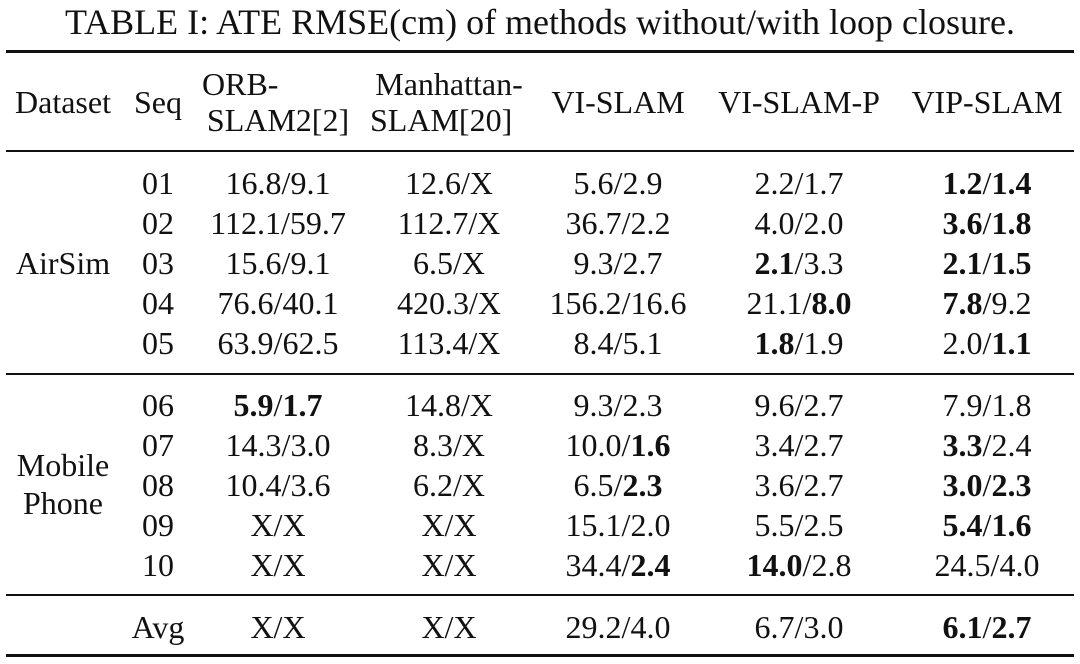 The image size is (1080, 664). What do you see at coordinates (962, 565) in the screenshot?
I see `value-without-loop: 24.5` at bounding box center [962, 565].